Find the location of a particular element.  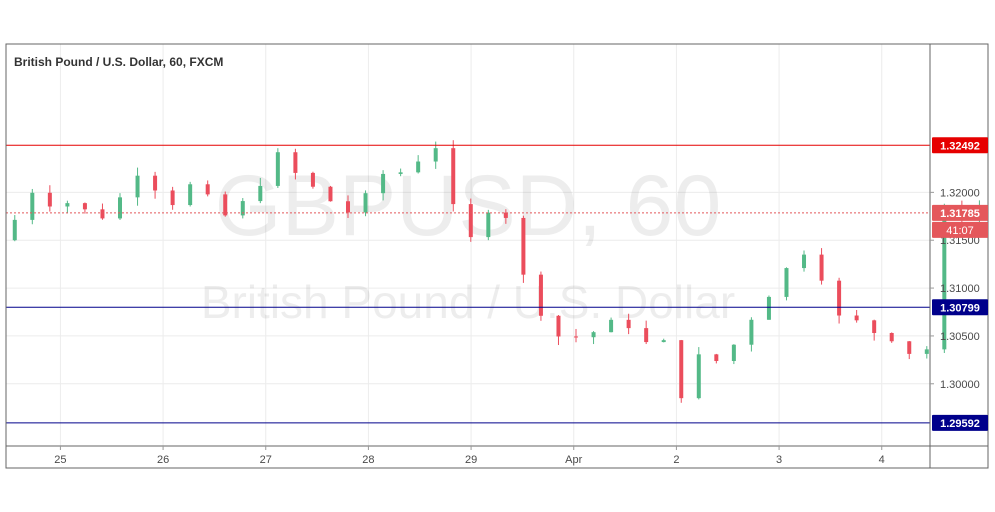

x-tick-label: 29 is located at coordinates (471, 460).